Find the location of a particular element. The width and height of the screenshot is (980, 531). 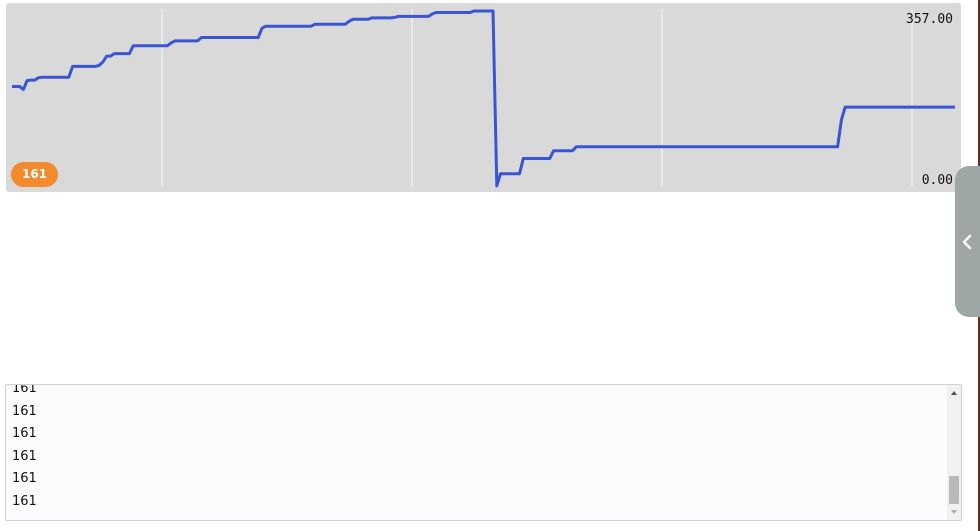

log-scrollbar is located at coordinates (954, 452).